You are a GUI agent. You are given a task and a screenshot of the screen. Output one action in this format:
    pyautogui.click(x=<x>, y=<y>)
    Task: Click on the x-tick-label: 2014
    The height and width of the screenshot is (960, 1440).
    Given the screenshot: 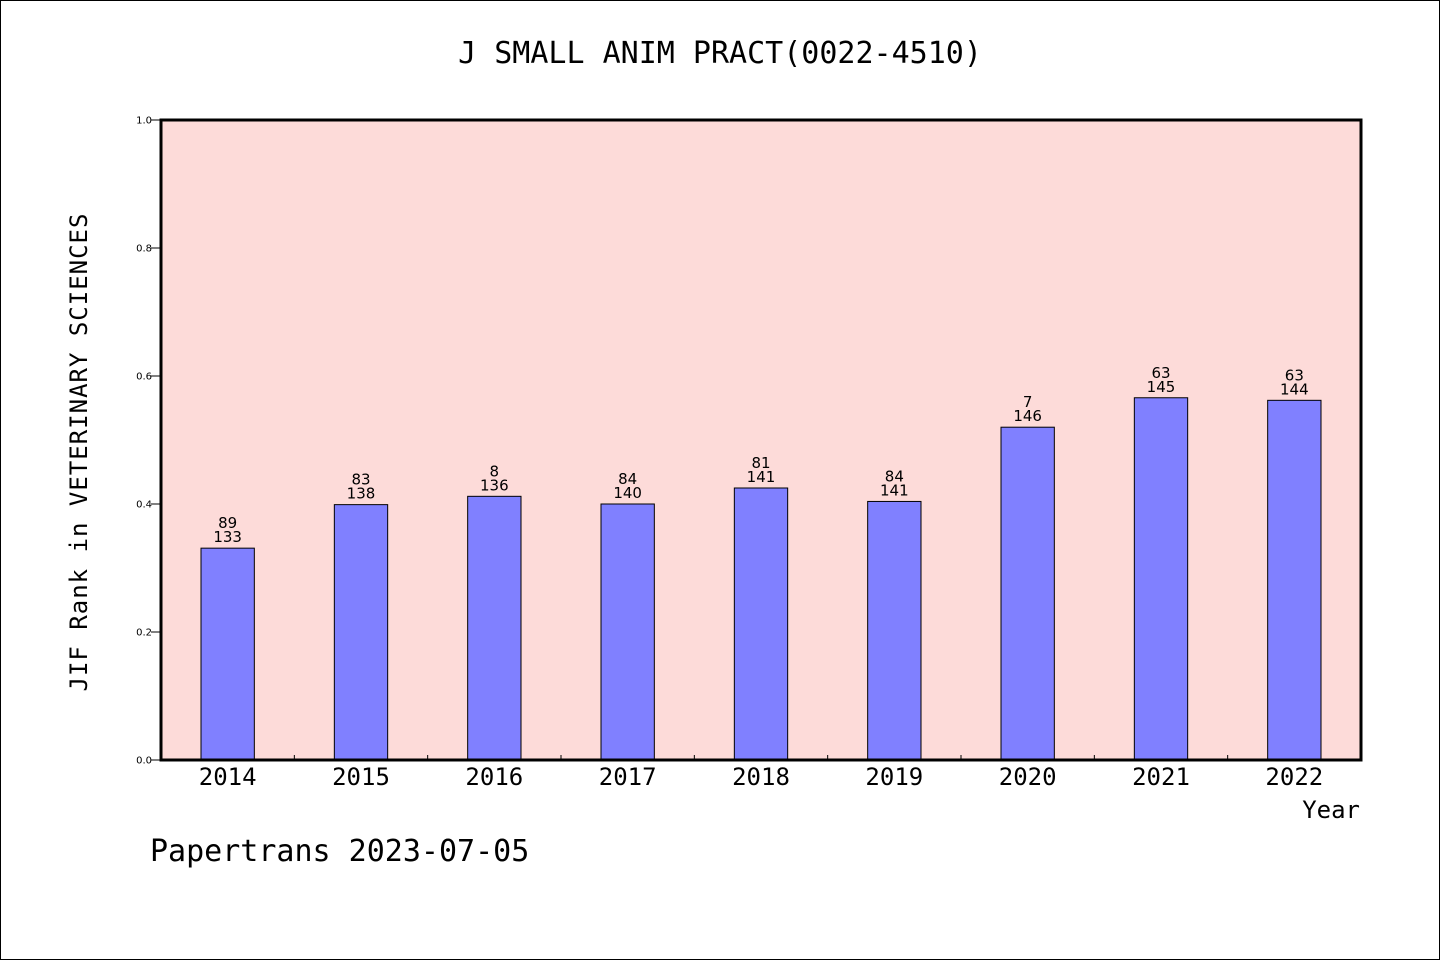 What is the action you would take?
    pyautogui.click(x=228, y=777)
    